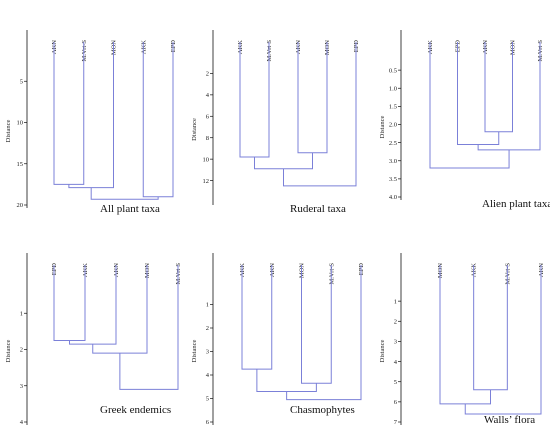 The width and height of the screenshot is (550, 435). I want to click on y-tick-label: 3.0, so click(393, 161).